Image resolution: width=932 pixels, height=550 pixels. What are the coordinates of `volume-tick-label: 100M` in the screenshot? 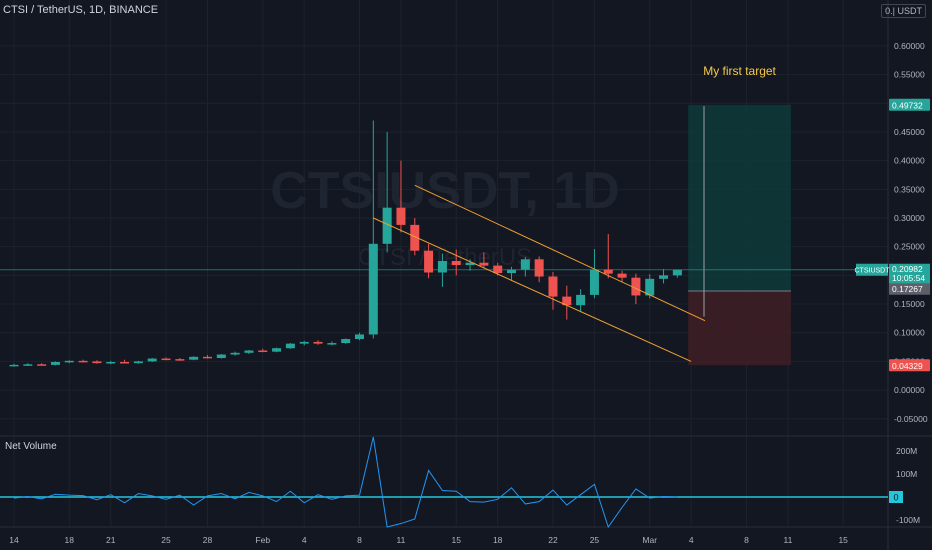 It's located at (906, 474).